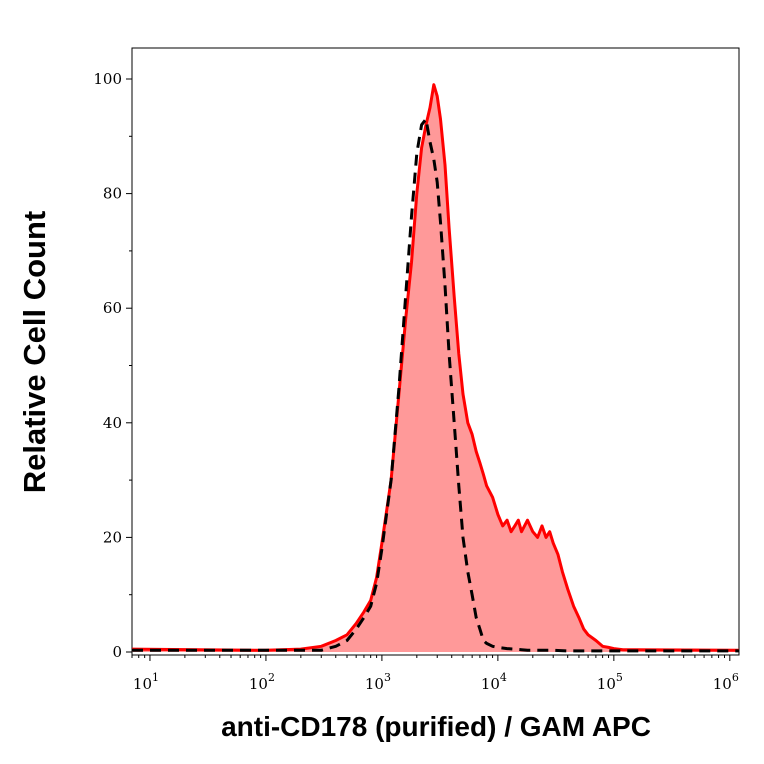 Image resolution: width=764 pixels, height=764 pixels. I want to click on y-tick-label: 100, so click(107, 79).